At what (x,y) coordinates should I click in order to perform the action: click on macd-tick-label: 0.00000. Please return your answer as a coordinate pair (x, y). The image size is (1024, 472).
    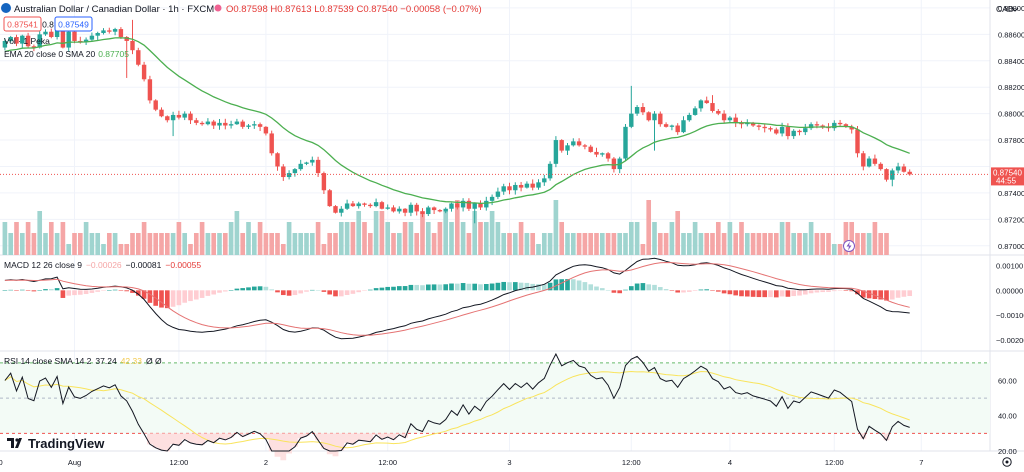
    Looking at the image, I should click on (1009, 290).